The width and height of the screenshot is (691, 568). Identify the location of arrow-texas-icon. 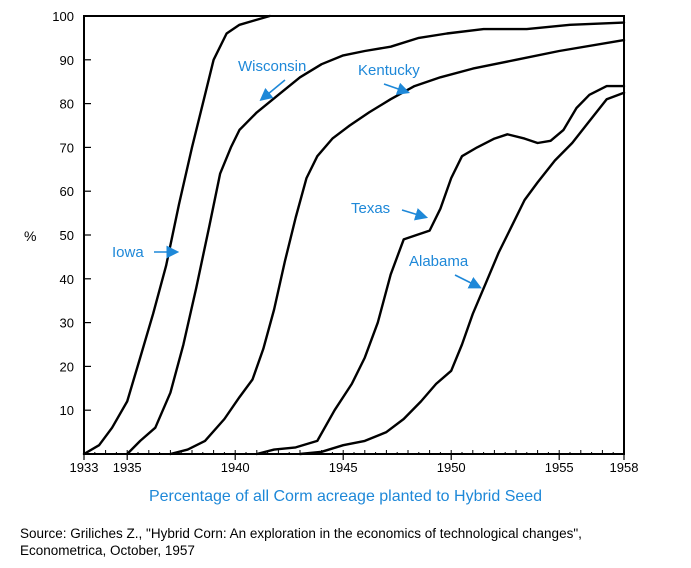
(415, 214).